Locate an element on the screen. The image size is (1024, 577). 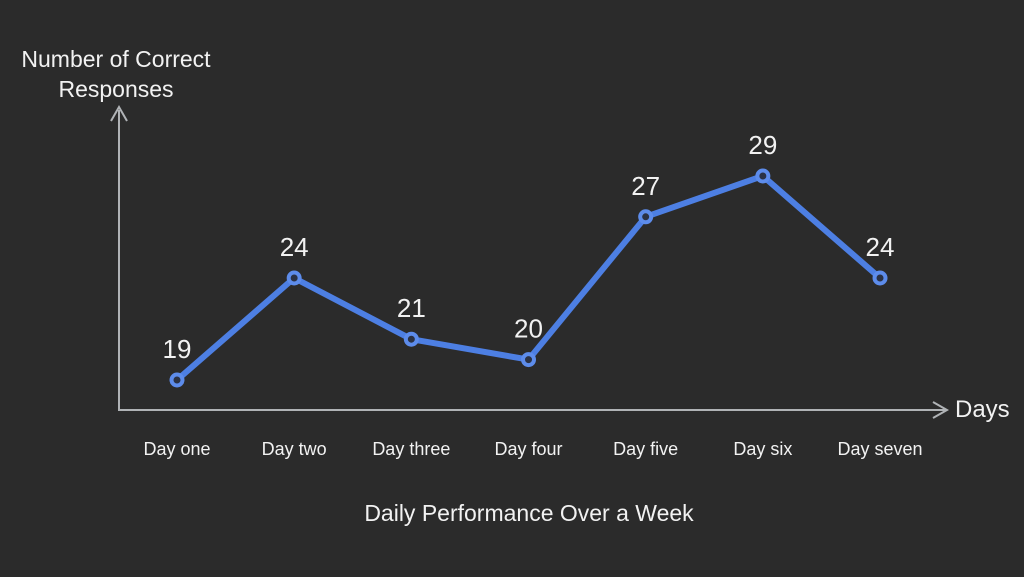
y-axis-arrow-icon is located at coordinates (119, 113).